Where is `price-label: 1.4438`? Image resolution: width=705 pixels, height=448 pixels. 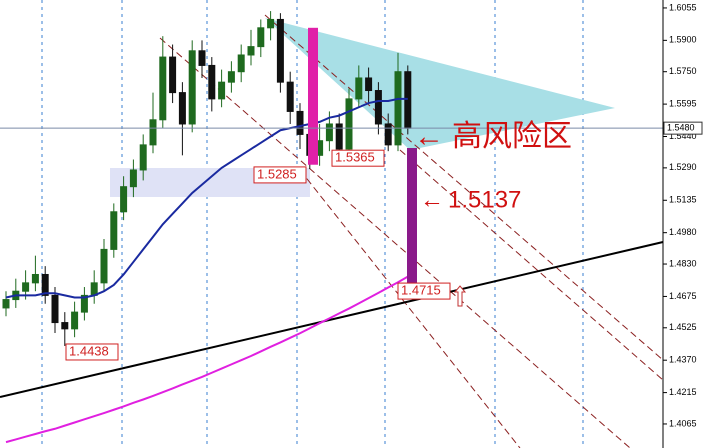
price-label: 1.4438 is located at coordinates (89, 350).